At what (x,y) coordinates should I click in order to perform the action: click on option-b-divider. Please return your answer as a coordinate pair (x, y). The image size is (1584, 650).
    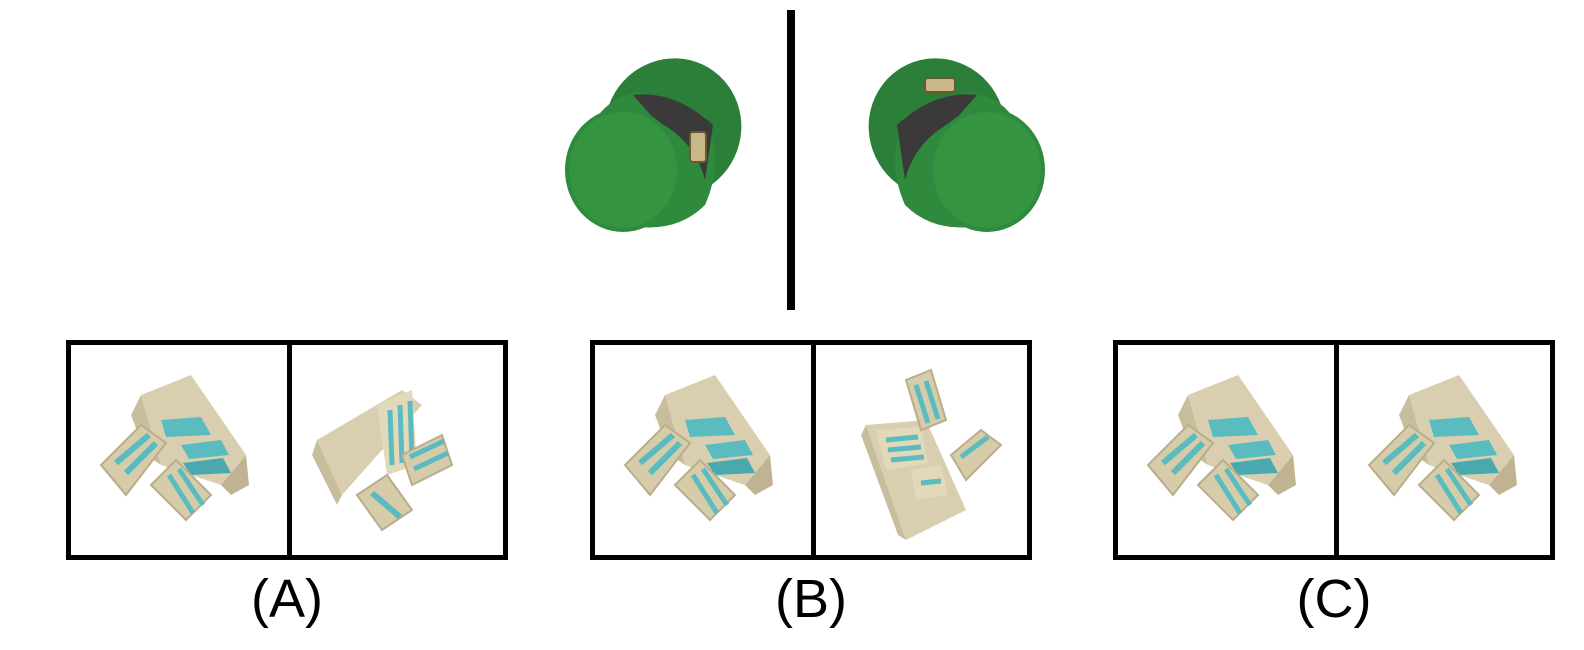
    Looking at the image, I should click on (813, 450).